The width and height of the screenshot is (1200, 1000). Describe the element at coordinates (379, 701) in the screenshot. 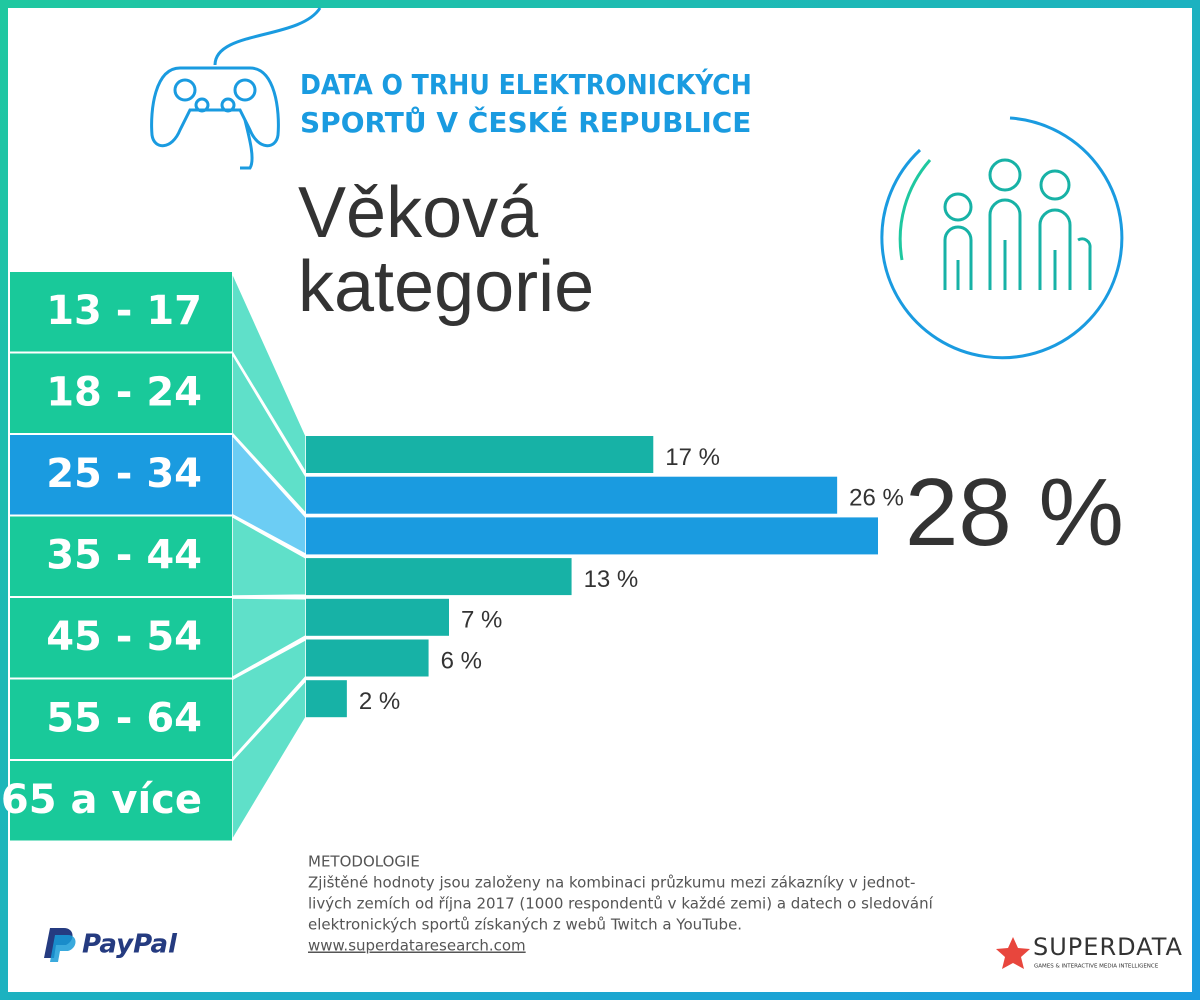

I see `value-label: 2 %` at that location.